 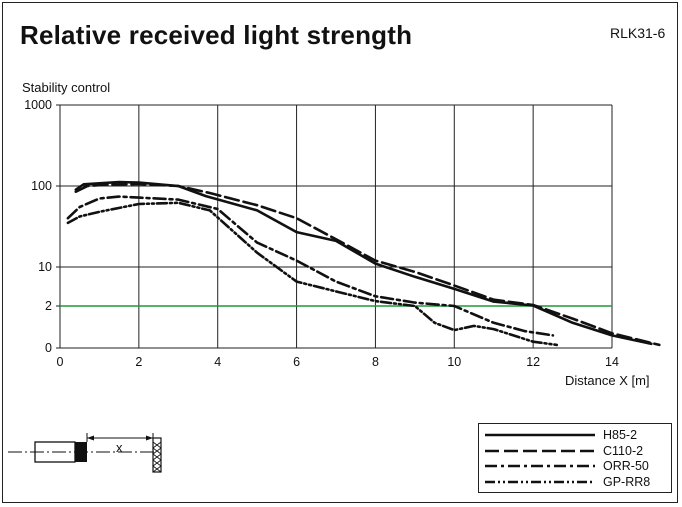 I want to click on y-axis-label: Stability control, so click(x=66, y=87).